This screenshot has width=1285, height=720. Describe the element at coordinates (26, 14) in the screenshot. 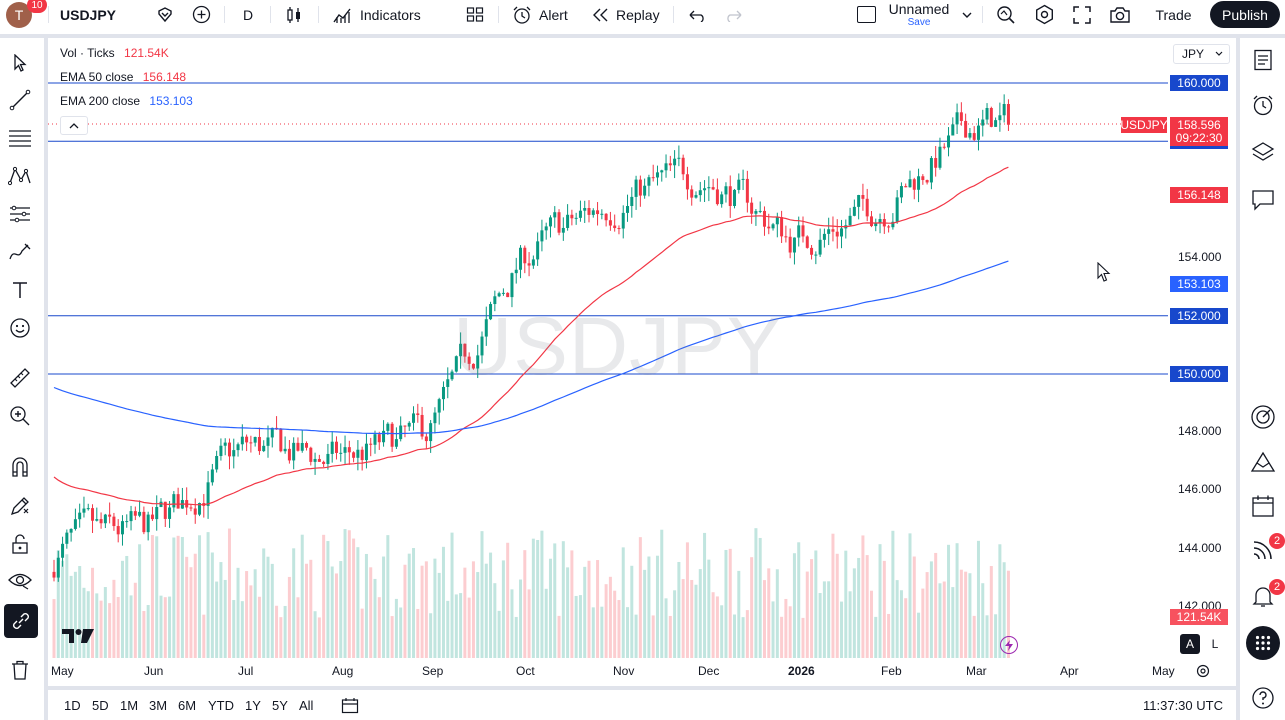

I see `user-avatar: T 10` at that location.